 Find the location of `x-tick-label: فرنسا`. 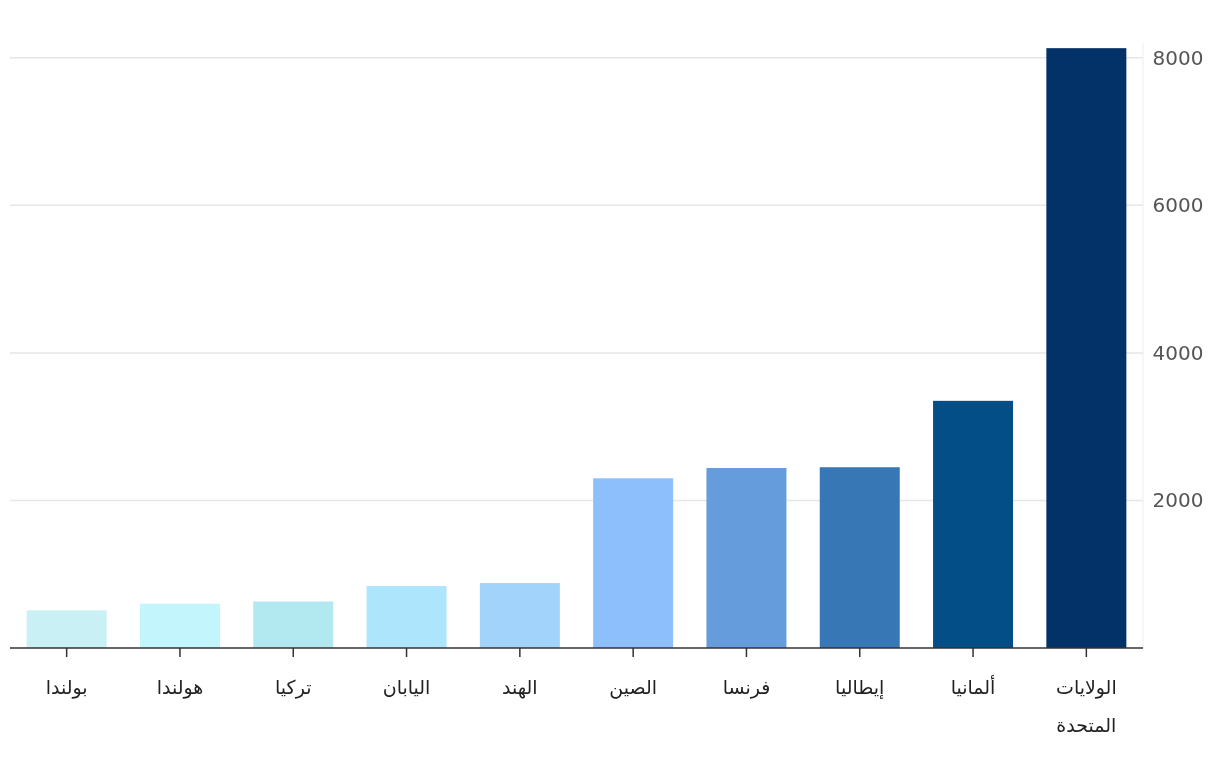

x-tick-label: فرنسا is located at coordinates (746, 687).